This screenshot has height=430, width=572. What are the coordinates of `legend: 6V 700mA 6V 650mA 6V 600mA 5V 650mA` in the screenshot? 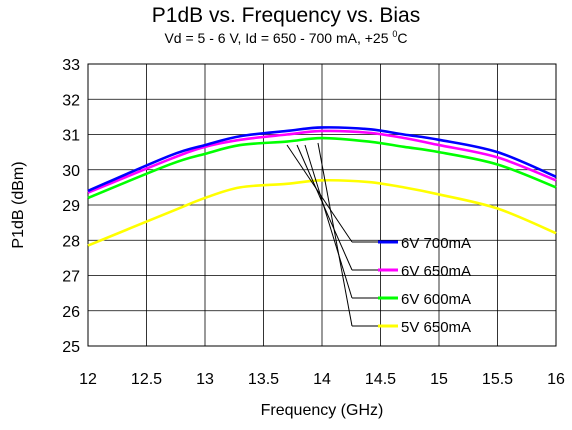 It's located at (424, 285).